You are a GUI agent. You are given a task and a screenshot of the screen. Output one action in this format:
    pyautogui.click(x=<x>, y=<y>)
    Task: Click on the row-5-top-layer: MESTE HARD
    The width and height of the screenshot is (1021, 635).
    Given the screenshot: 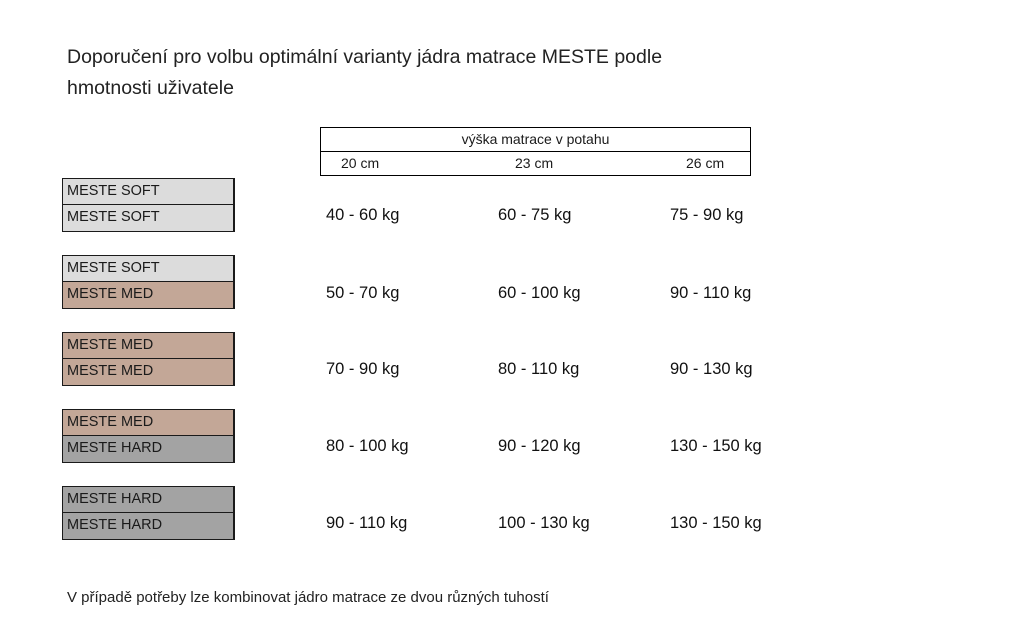 What is the action you would take?
    pyautogui.click(x=148, y=499)
    